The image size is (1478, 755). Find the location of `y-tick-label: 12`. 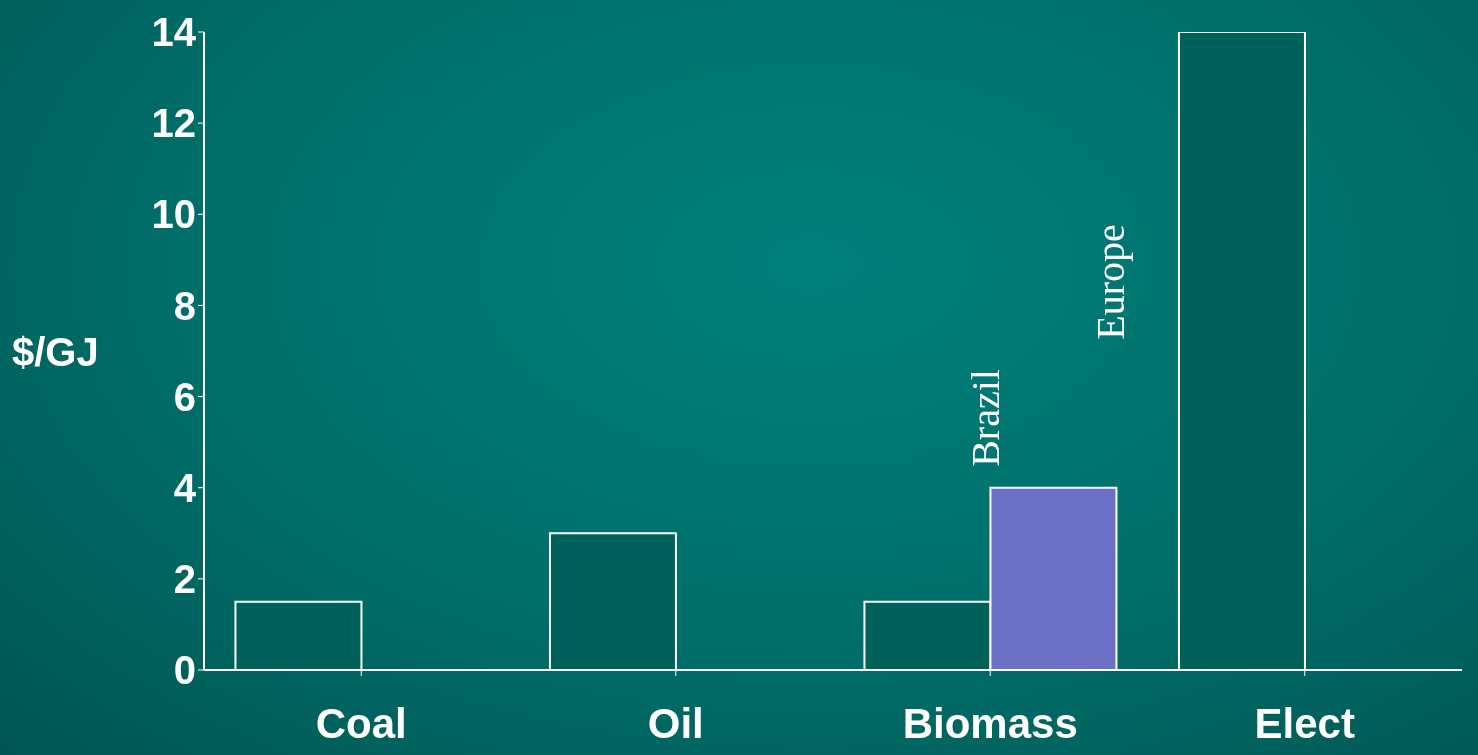

y-tick-label: 12 is located at coordinates (173, 123).